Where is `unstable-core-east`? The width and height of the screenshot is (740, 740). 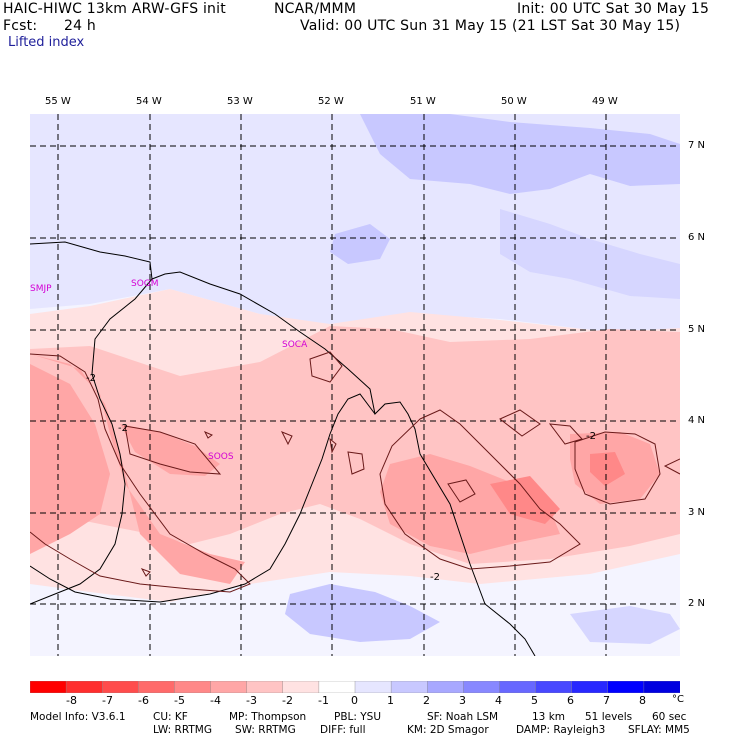 unstable-core-east is located at coordinates (607, 469).